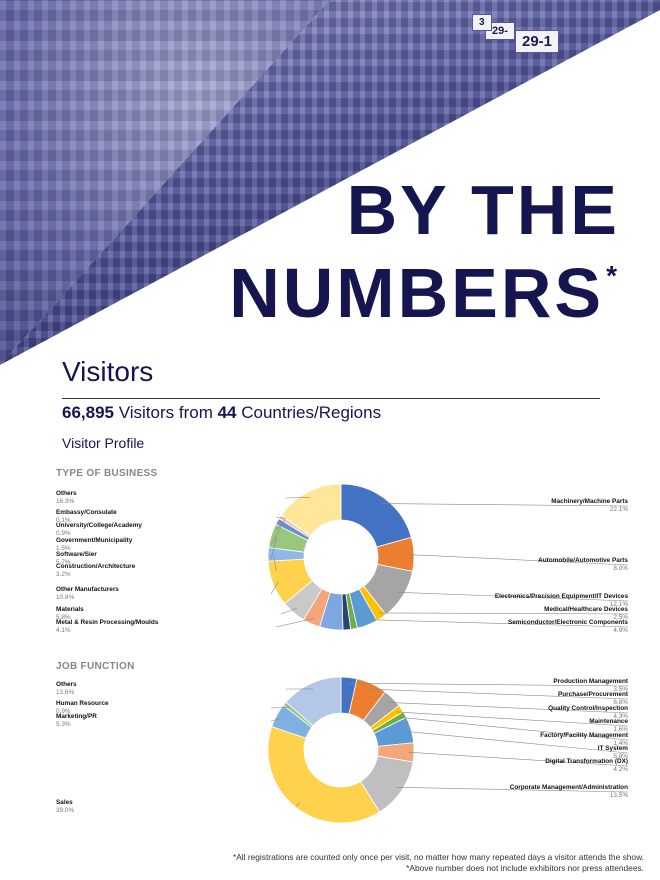 This screenshot has width=660, height=880. I want to click on slice-value: 4.3%, so click(620, 716).